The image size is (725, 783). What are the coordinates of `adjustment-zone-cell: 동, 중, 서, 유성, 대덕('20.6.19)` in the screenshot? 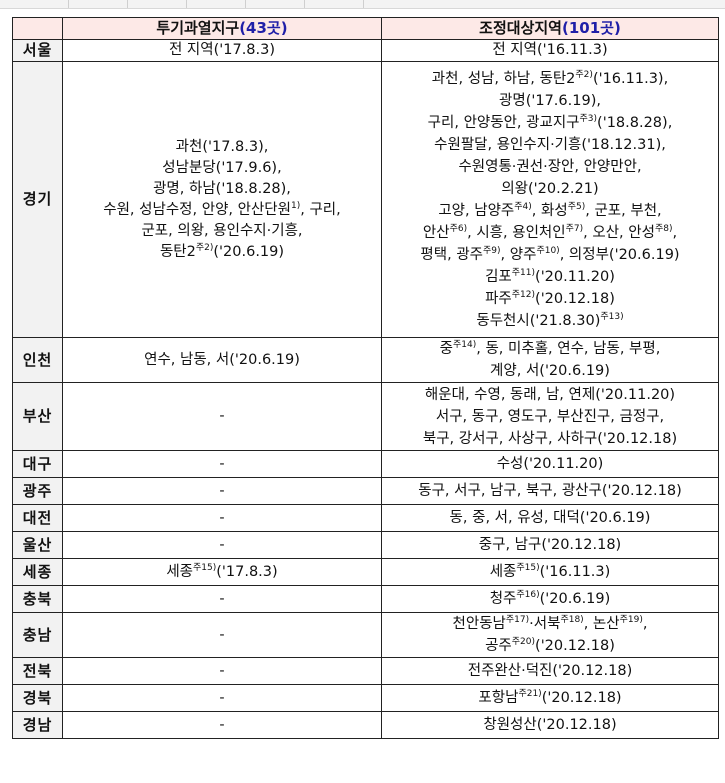 It's located at (550, 518).